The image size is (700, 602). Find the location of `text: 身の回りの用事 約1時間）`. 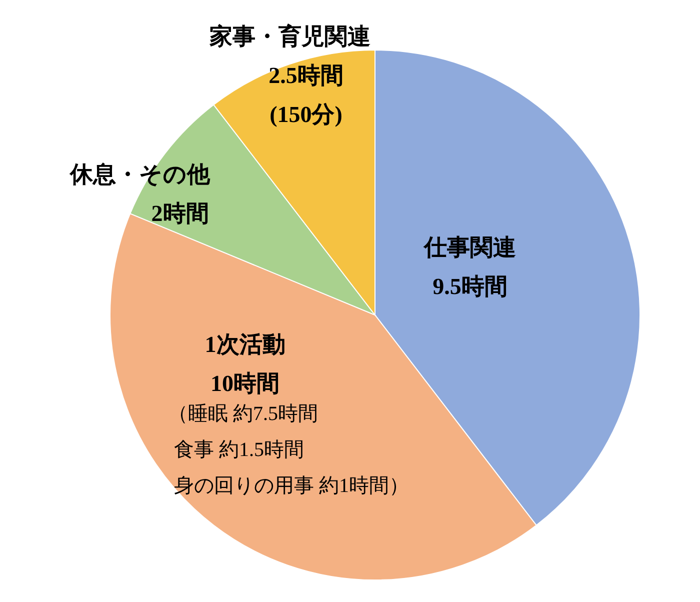

text: 身の回りの用事 約1時間） is located at coordinates (291, 486).